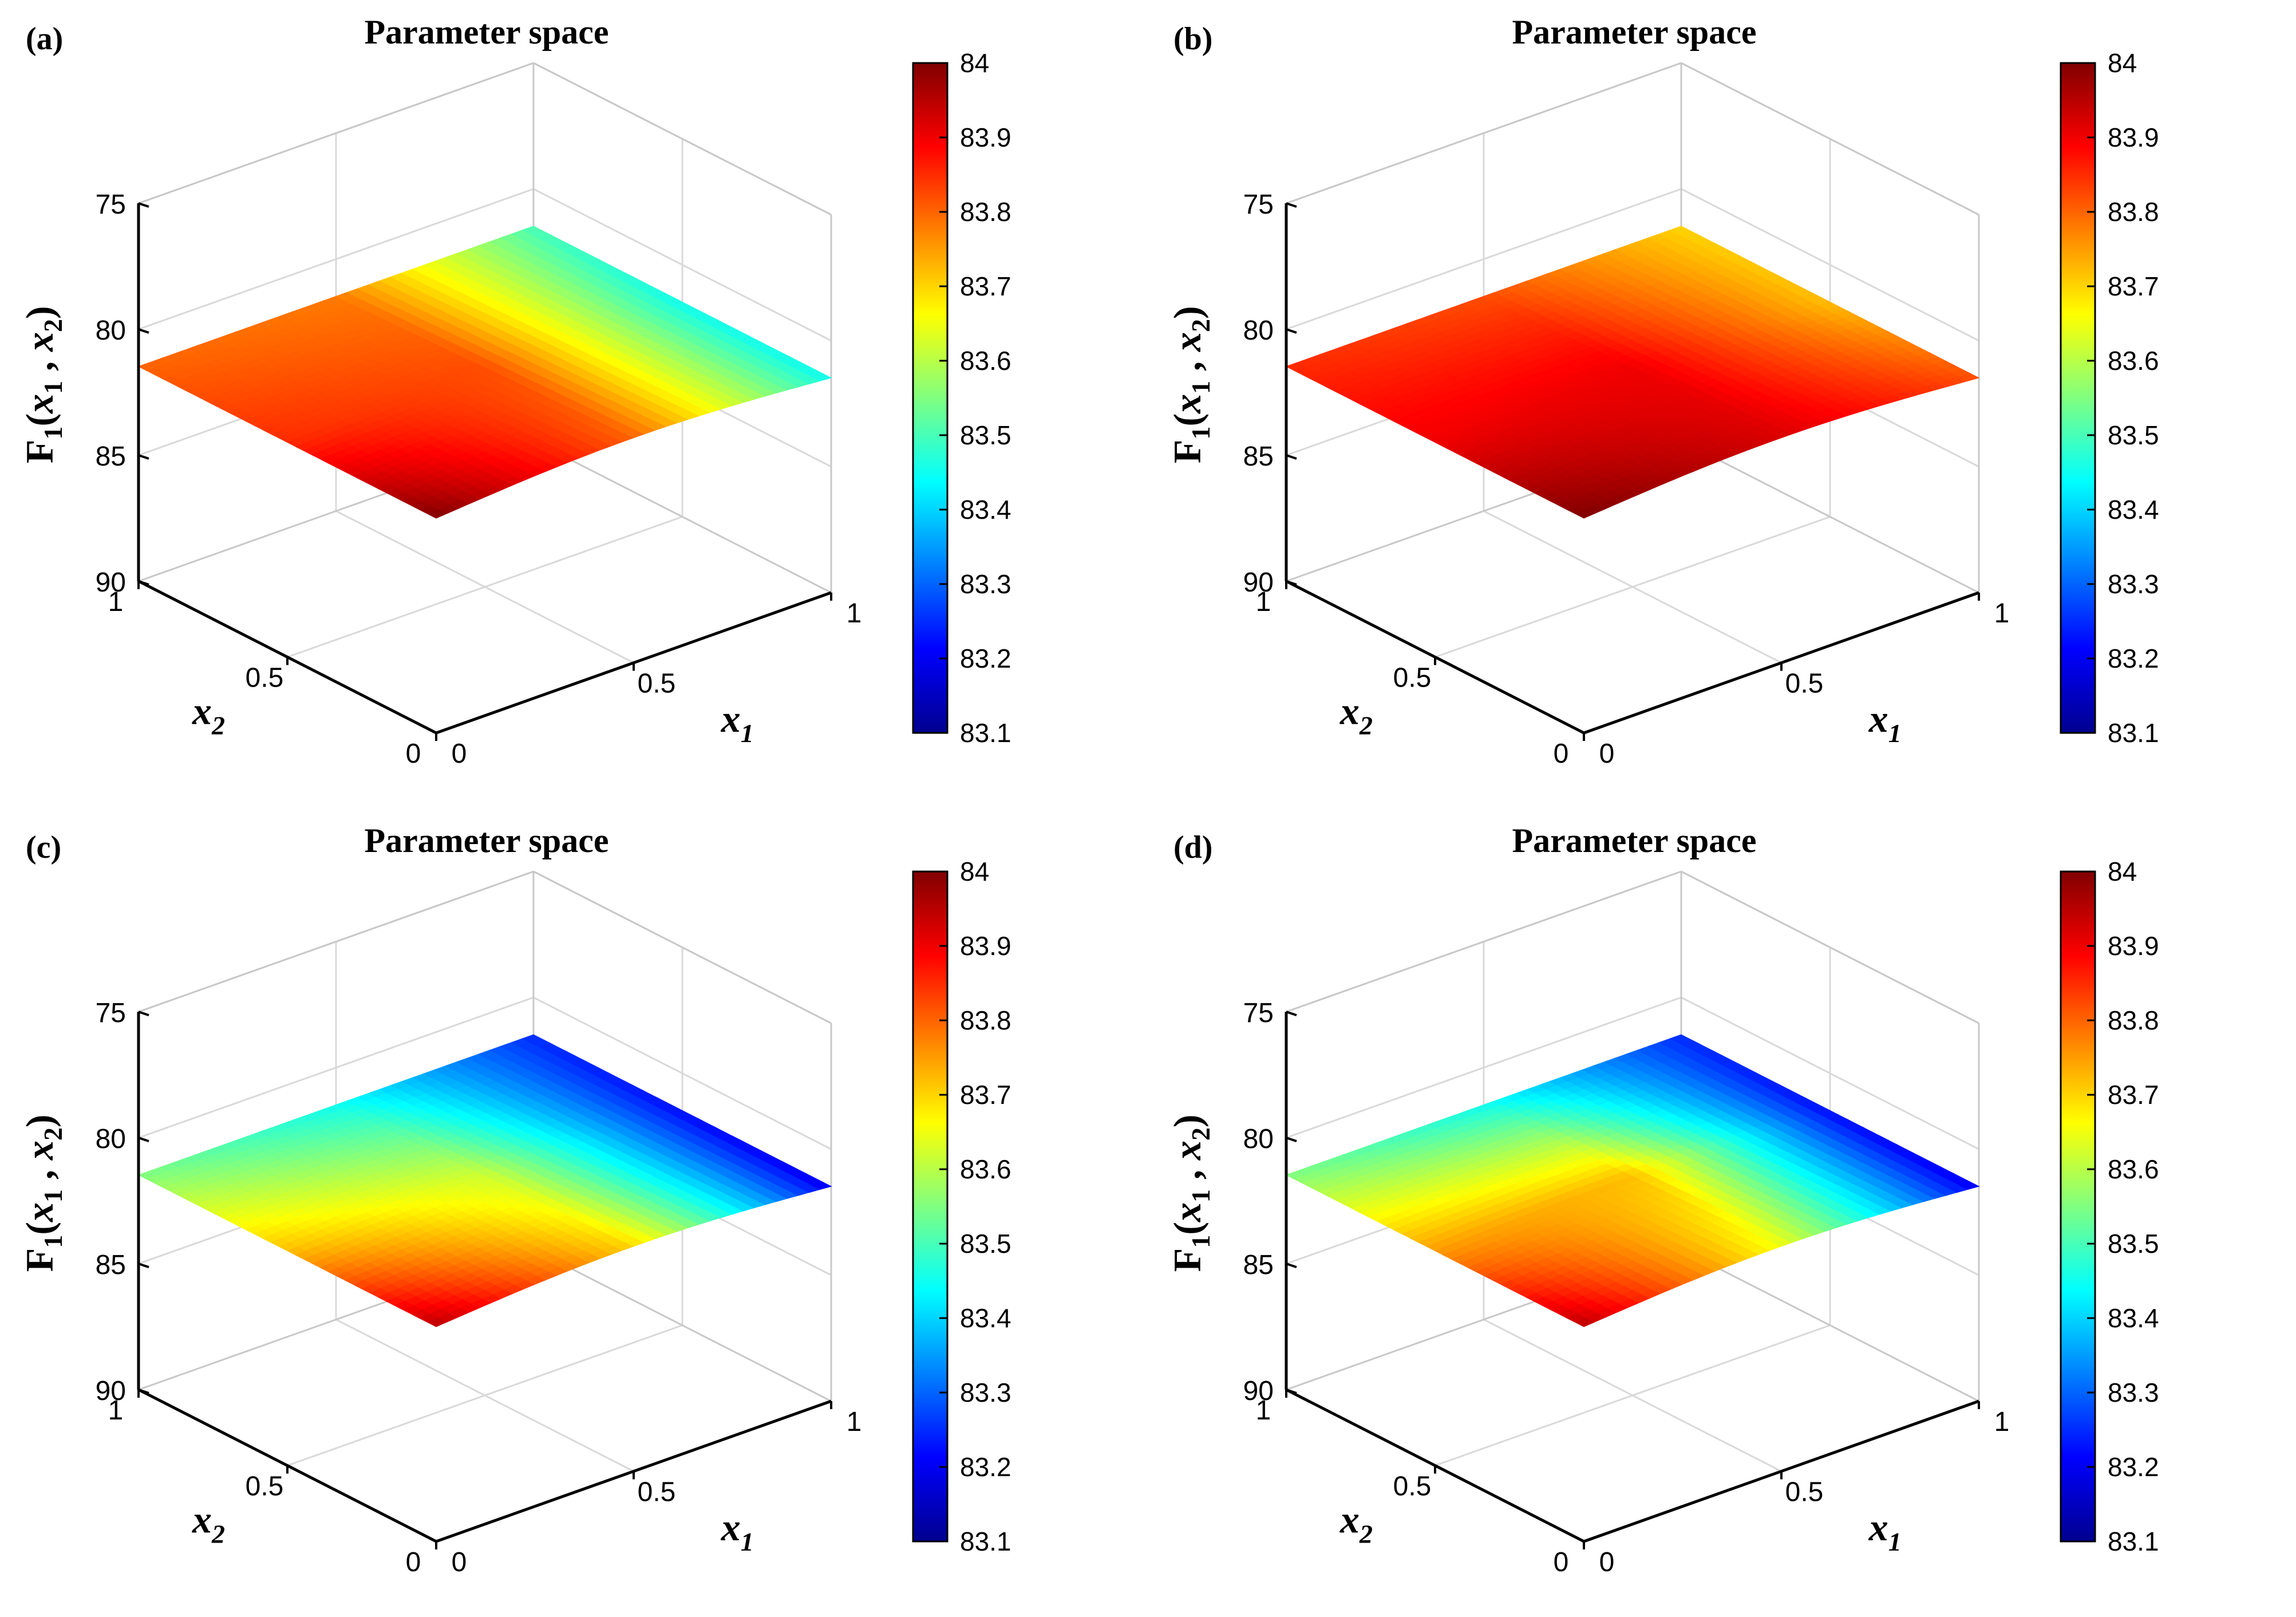 This screenshot has width=2296, height=1617. I want to click on z-label-open: (, so click(1187, 420).